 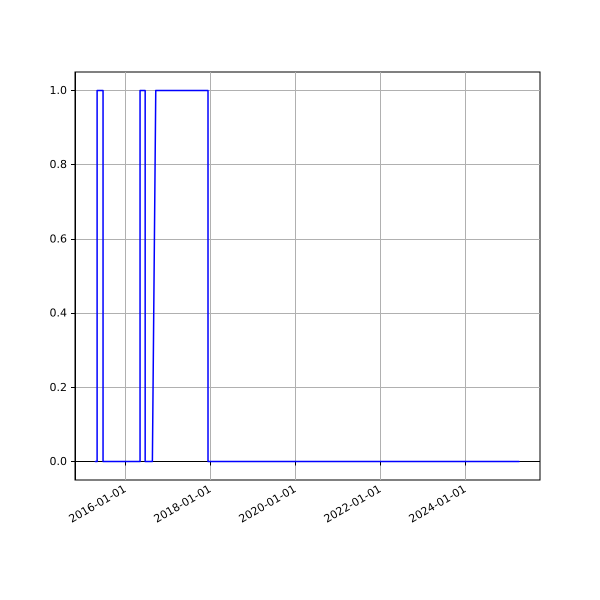 I want to click on y-tick-label: 0.6, so click(x=58, y=239).